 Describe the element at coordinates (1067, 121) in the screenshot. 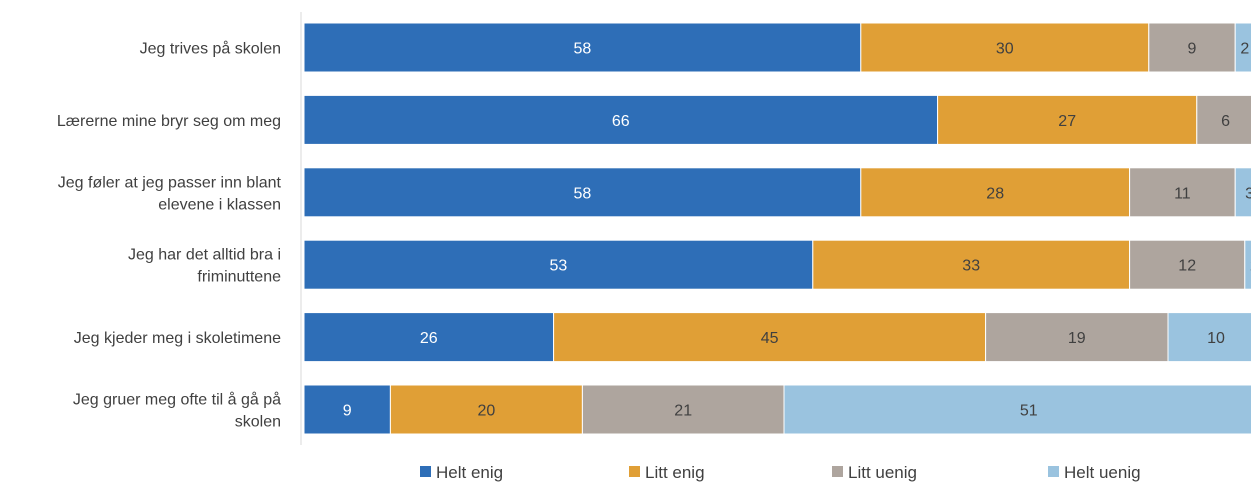

I see `data-label: 27` at that location.